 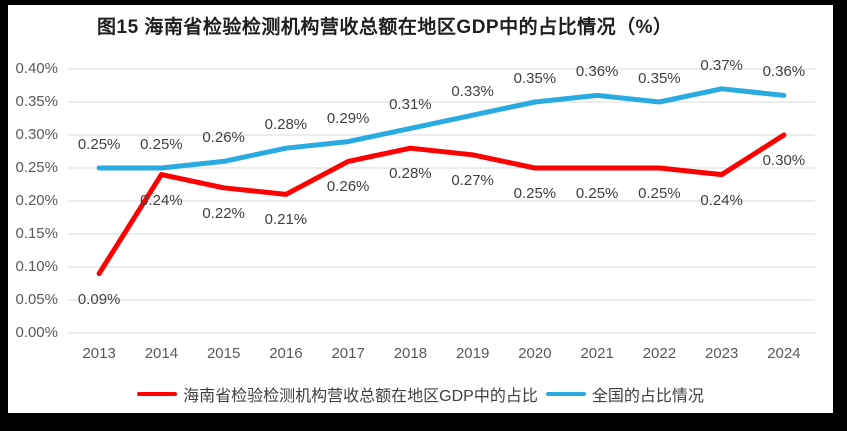 What do you see at coordinates (410, 353) in the screenshot?
I see `x-tick-label: 2018` at bounding box center [410, 353].